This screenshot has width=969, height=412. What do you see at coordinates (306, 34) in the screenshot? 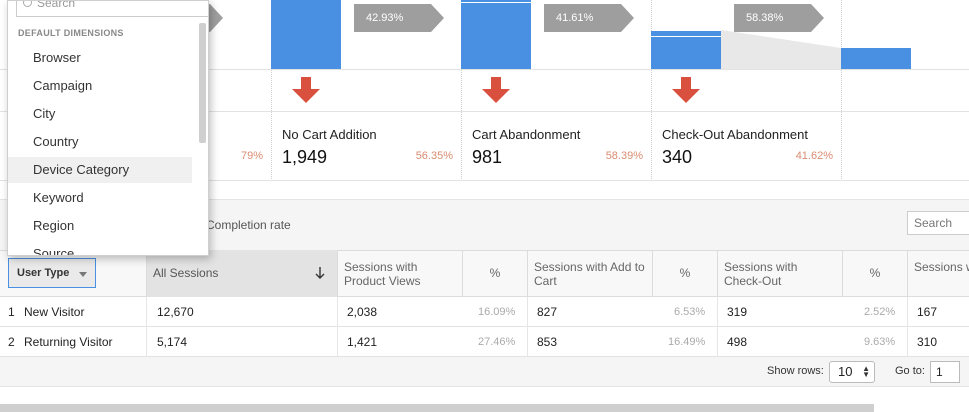
I see `funnel-bar-product-views` at bounding box center [306, 34].